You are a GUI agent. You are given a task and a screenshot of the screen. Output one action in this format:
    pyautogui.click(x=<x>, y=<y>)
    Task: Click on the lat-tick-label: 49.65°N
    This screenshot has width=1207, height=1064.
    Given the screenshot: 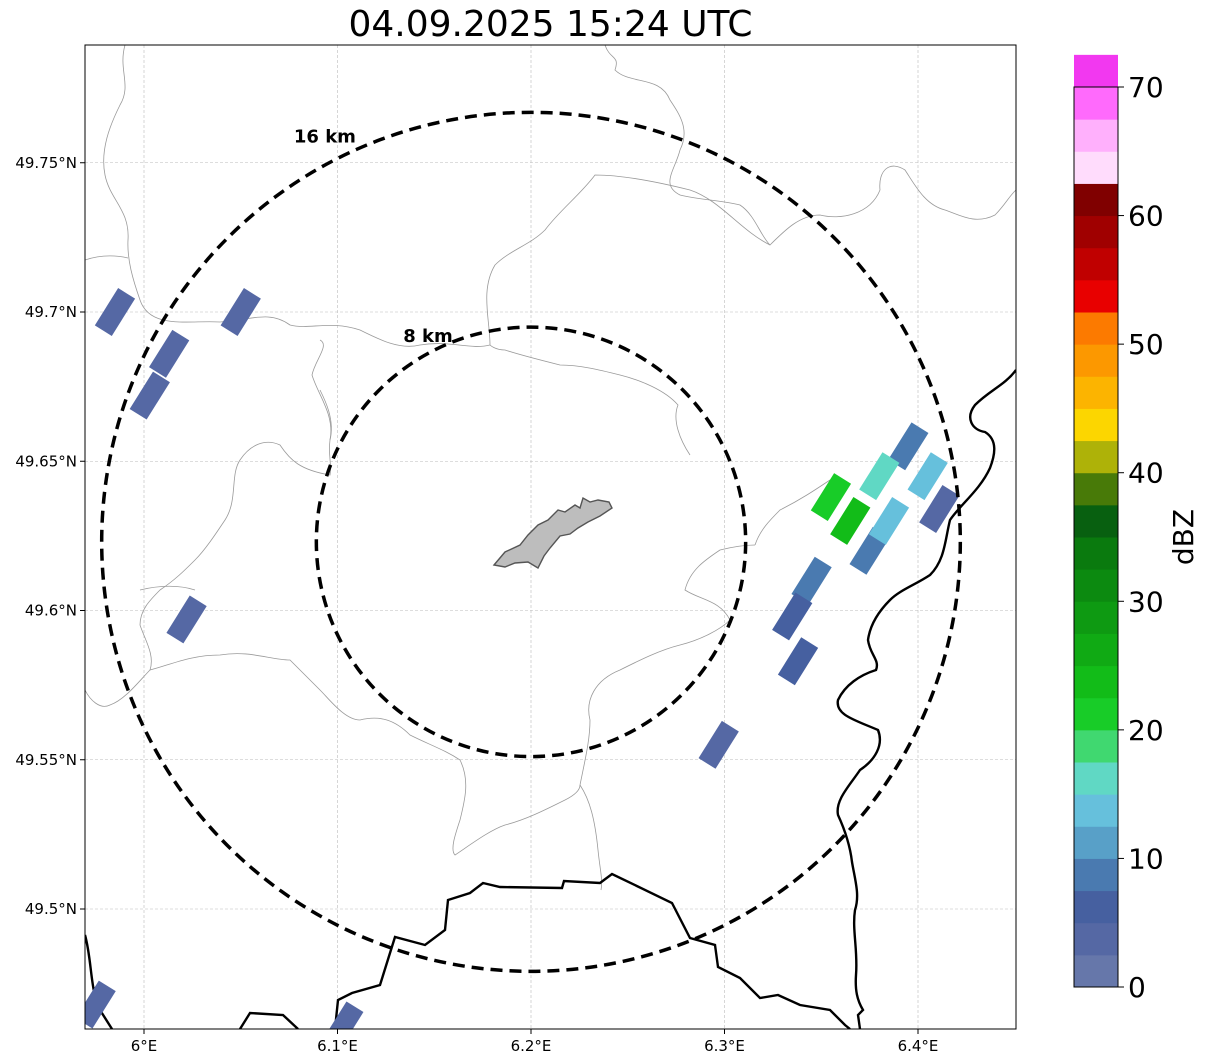 What is the action you would take?
    pyautogui.click(x=46, y=461)
    